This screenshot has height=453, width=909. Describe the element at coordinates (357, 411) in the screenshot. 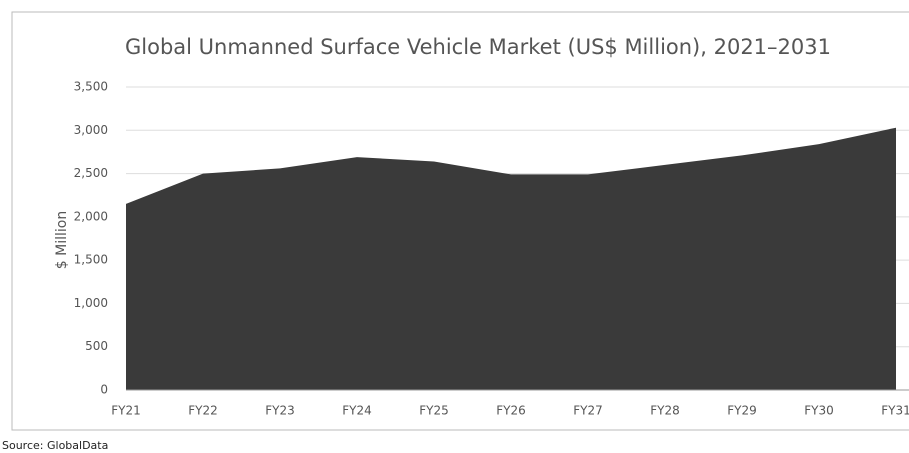

I see `x-tick-label: FY24` at that location.